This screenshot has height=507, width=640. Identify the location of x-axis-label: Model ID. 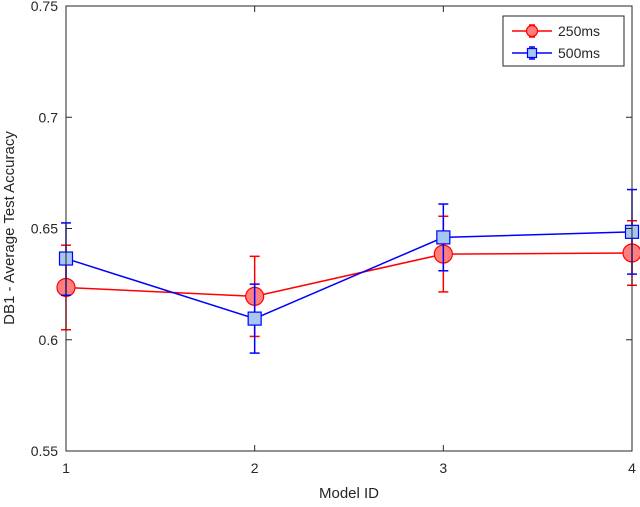
(349, 493).